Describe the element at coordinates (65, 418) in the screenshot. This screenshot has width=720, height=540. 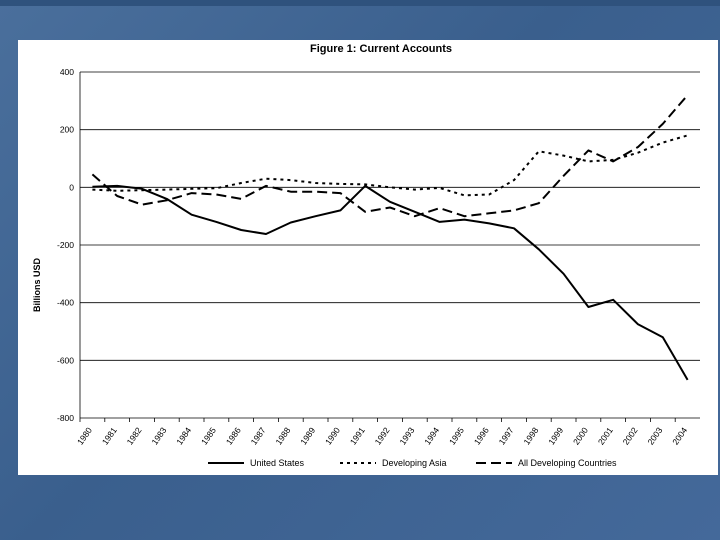
I see `y-tick-label: -800` at that location.